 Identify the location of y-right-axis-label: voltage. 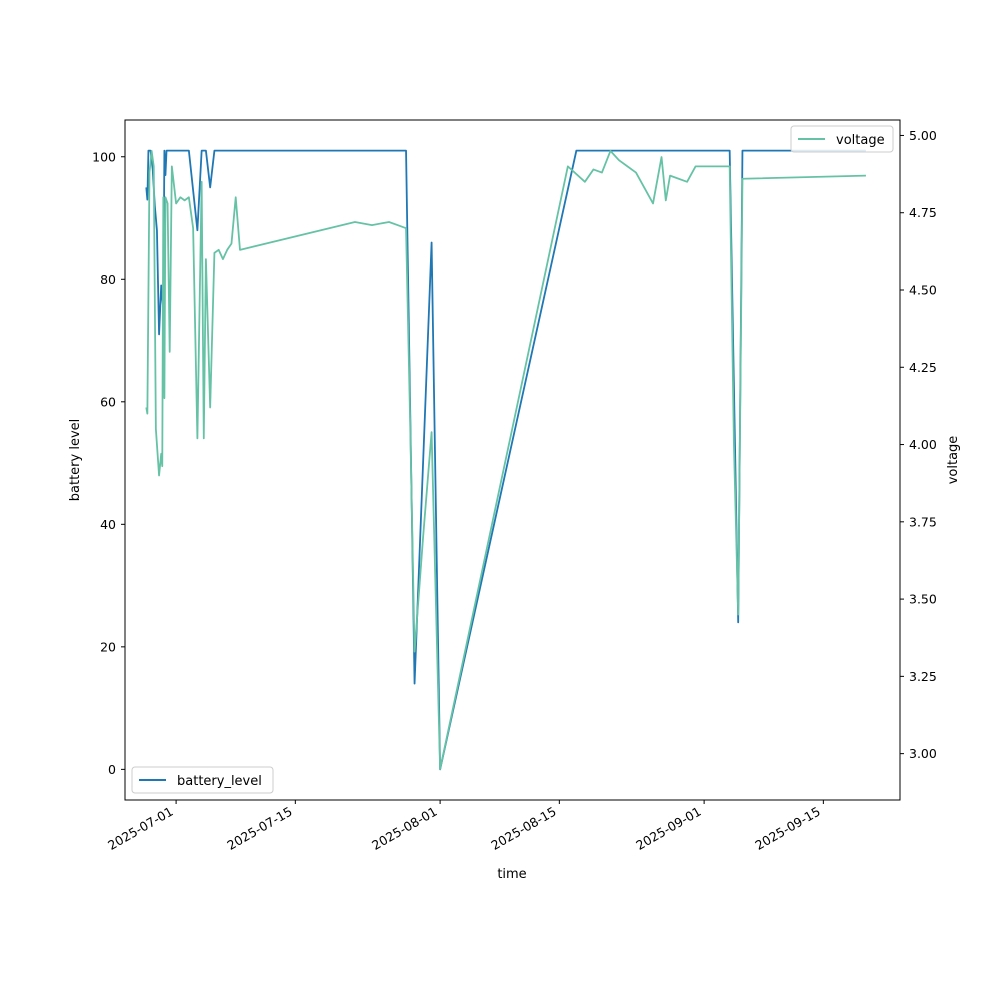
(953, 460).